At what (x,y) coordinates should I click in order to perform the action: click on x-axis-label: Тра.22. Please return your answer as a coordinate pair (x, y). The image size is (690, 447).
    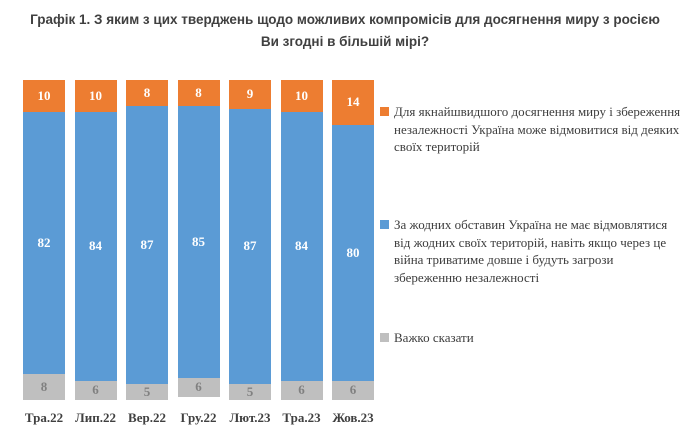
    Looking at the image, I should click on (44, 417).